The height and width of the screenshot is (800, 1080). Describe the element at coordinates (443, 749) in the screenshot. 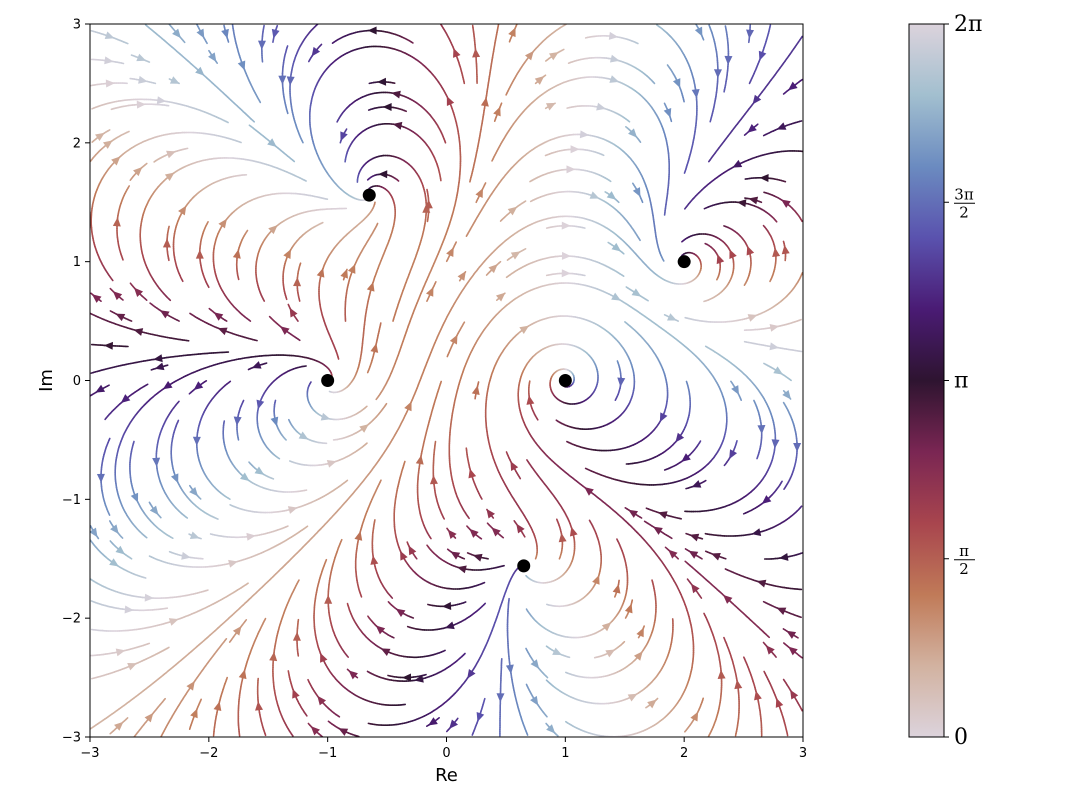

I see `x-axis: −3 −2 −1 0 1 2 3` at that location.